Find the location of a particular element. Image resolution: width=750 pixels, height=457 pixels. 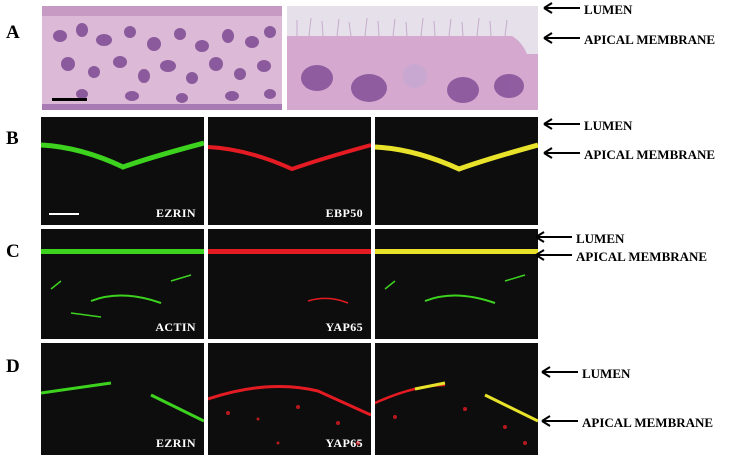

label-lumen-d: LUMEN is located at coordinates (606, 373).